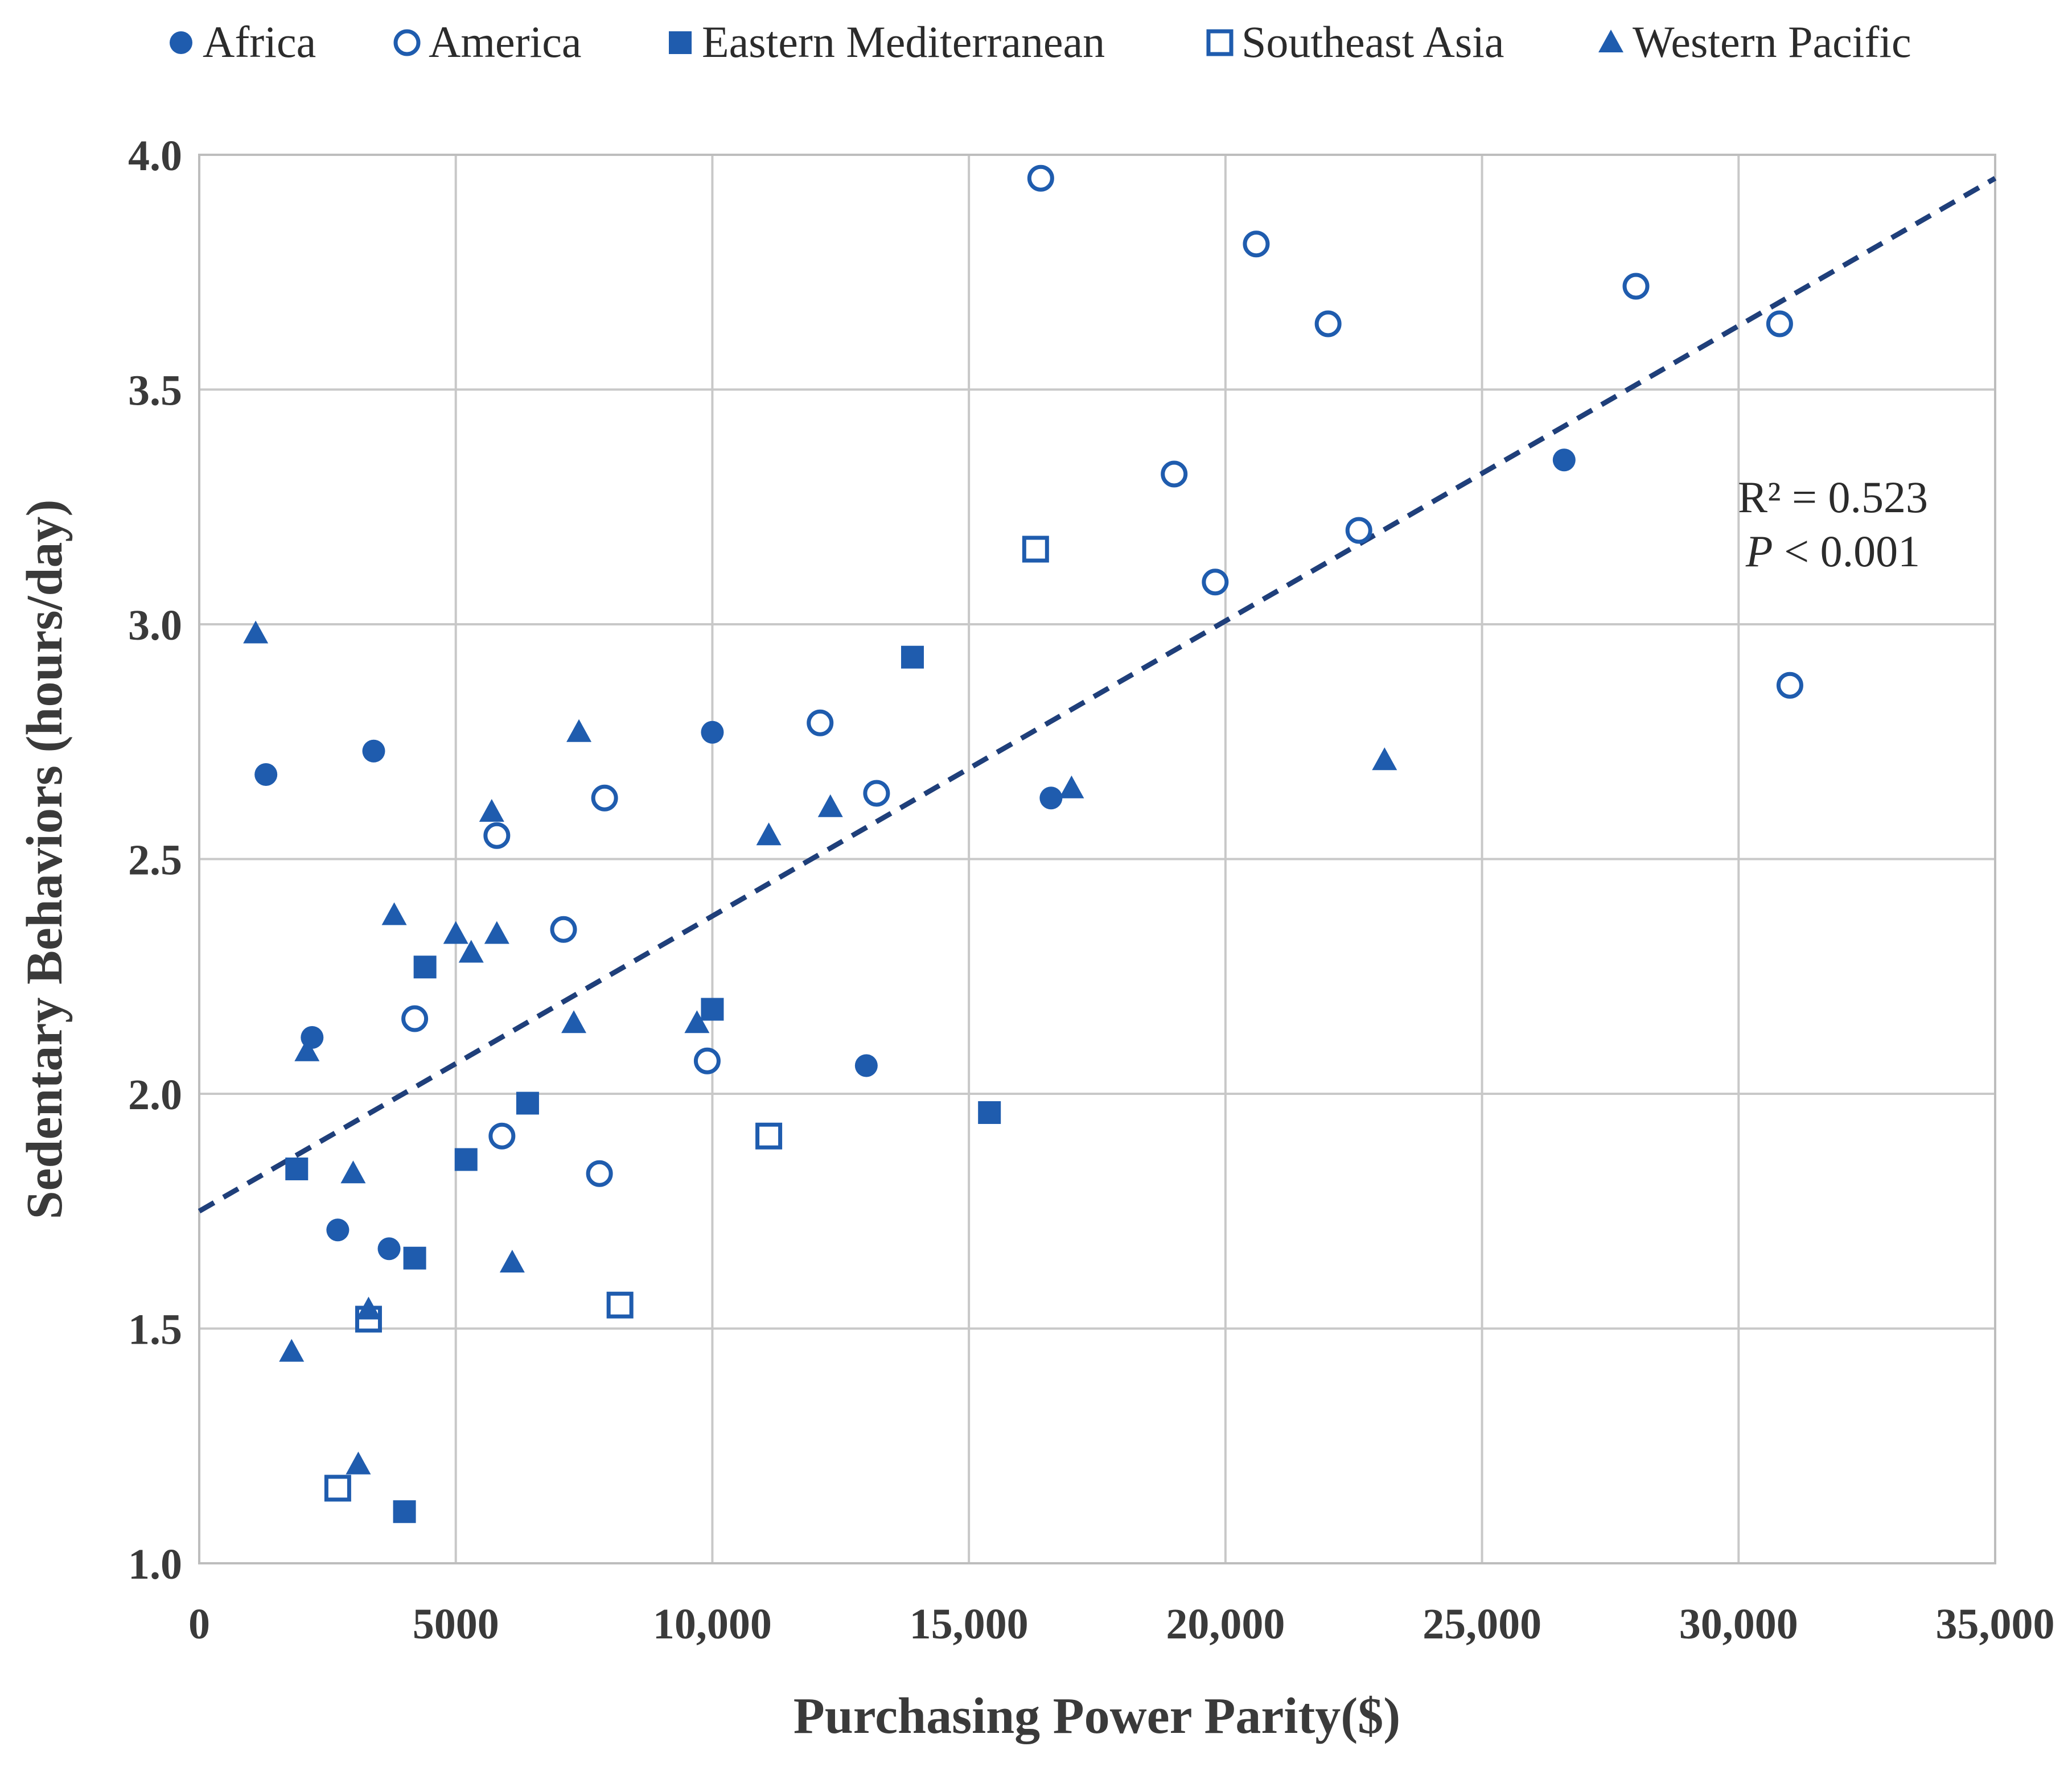 The width and height of the screenshot is (2072, 1775). Describe the element at coordinates (155, 625) in the screenshot. I see `y-tick-label: 3.0` at that location.